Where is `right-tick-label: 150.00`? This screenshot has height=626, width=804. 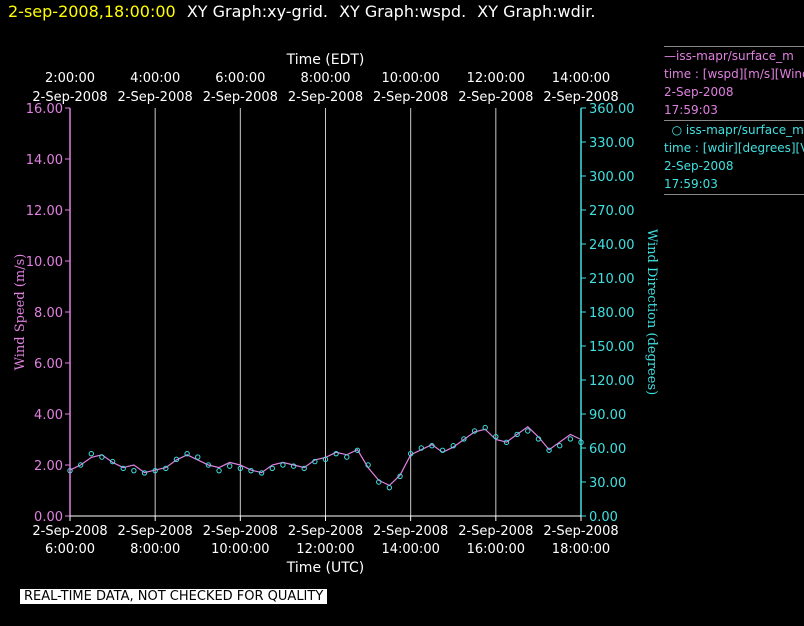 right-tick-label: 150.00 is located at coordinates (612, 347).